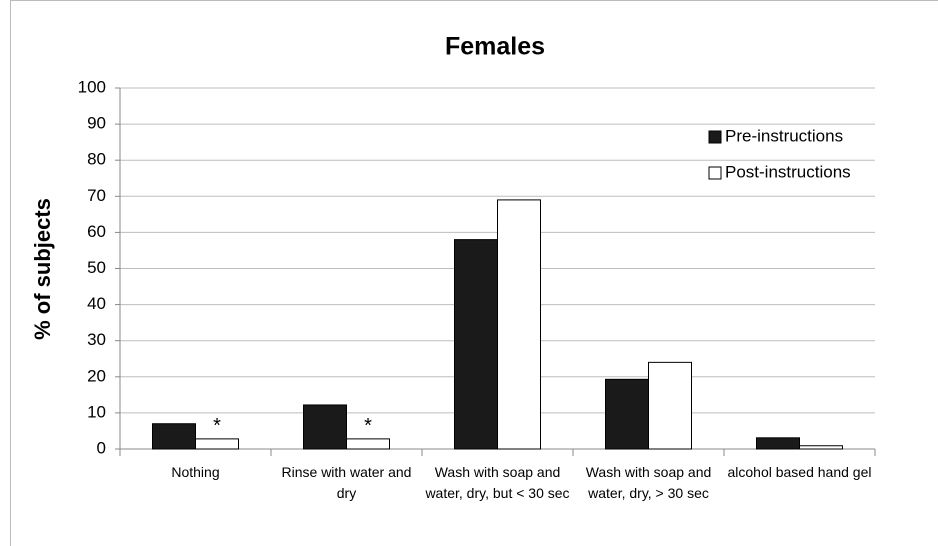  Describe the element at coordinates (96, 411) in the screenshot. I see `y-tick-label: 10` at that location.